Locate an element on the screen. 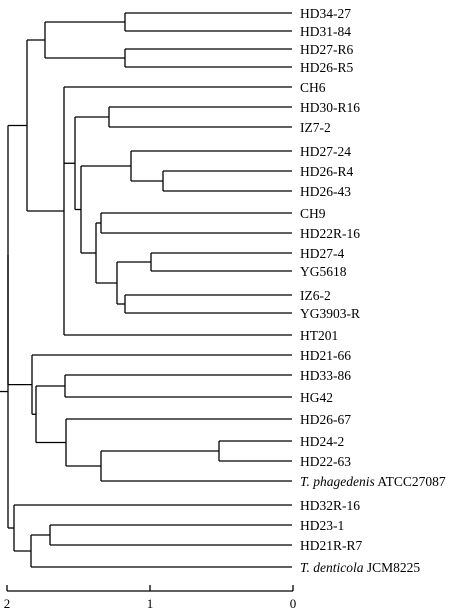  strain-name: CH9 is located at coordinates (313, 213).